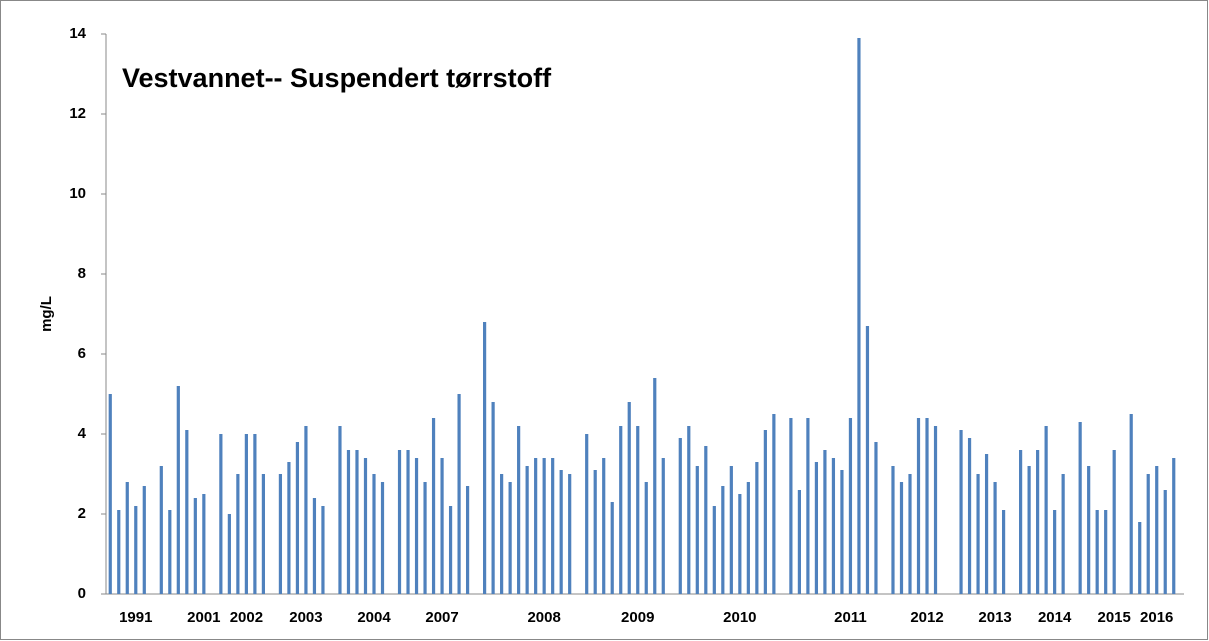 The height and width of the screenshot is (641, 1209). Describe the element at coordinates (926, 617) in the screenshot. I see `x-tick-label: 2012` at that location.